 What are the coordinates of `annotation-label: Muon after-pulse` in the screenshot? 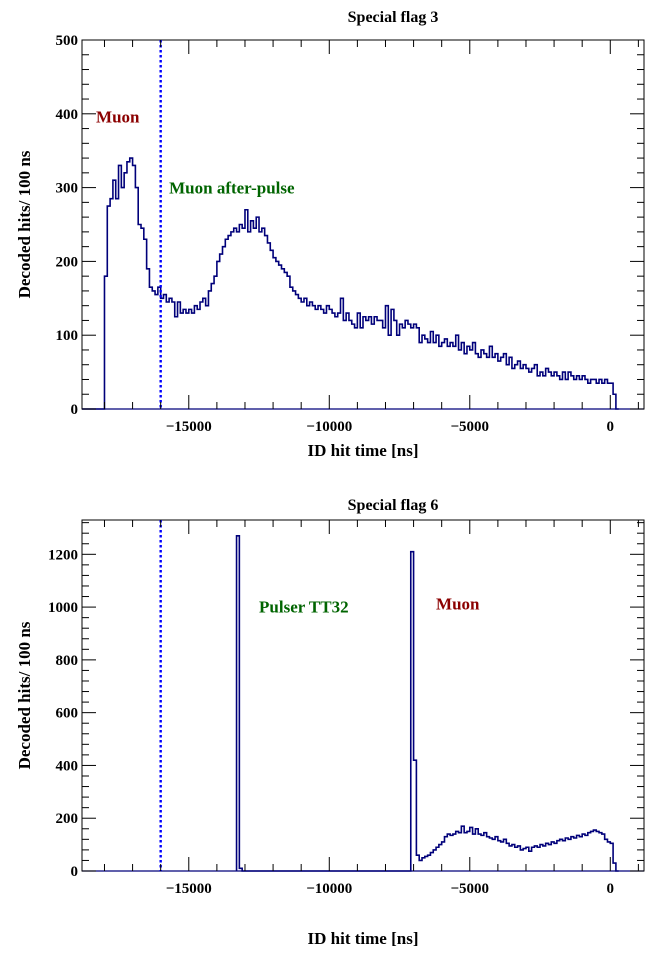 It's located at (232, 188).